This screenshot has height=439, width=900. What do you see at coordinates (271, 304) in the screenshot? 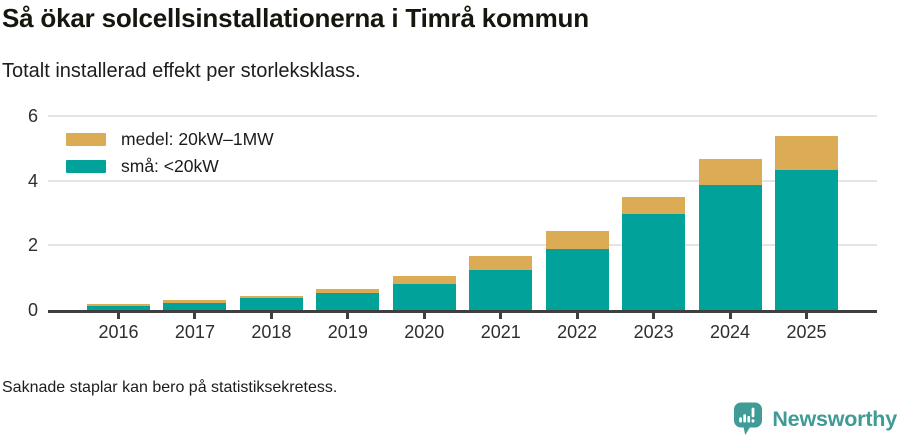
I see `bar-segment-sma-2018` at bounding box center [271, 304].